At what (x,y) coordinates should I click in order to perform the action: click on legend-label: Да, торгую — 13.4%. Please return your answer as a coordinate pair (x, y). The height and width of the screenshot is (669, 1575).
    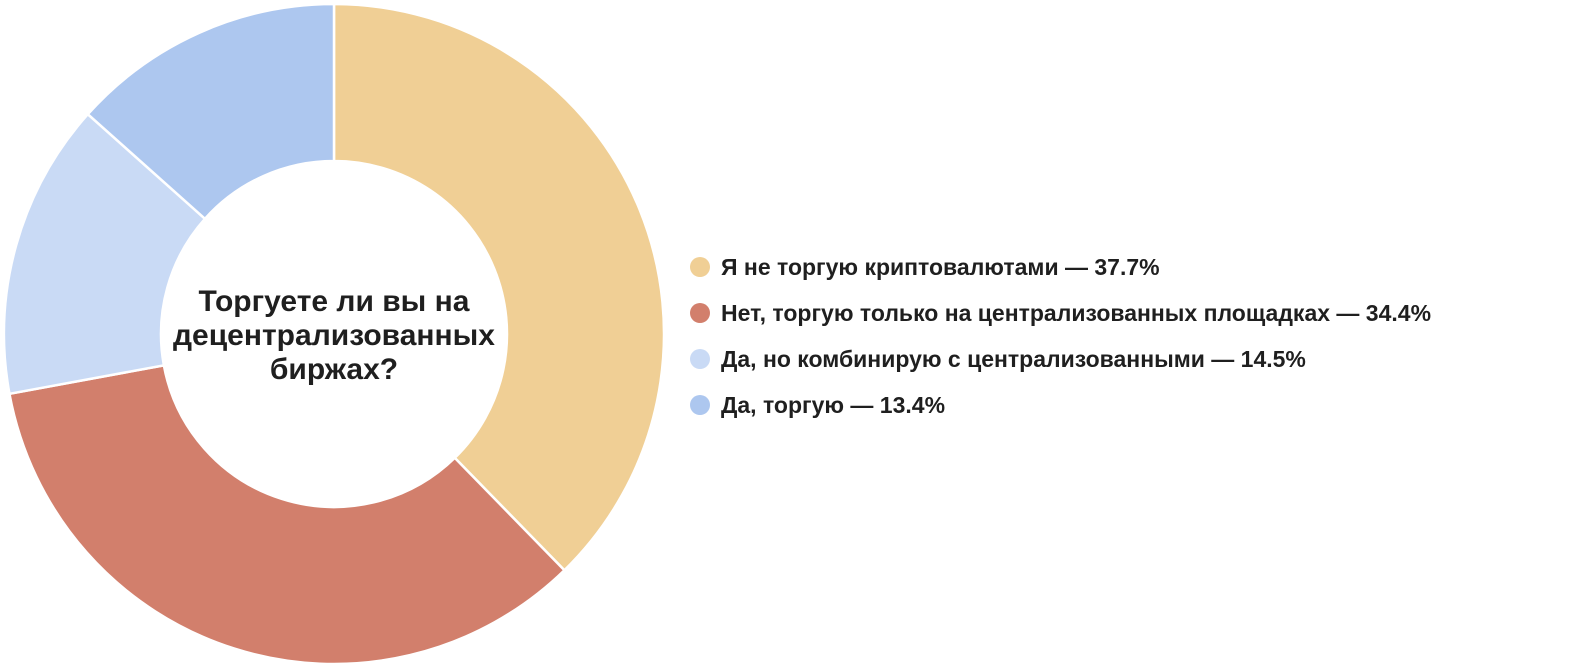
    Looking at the image, I should click on (833, 404).